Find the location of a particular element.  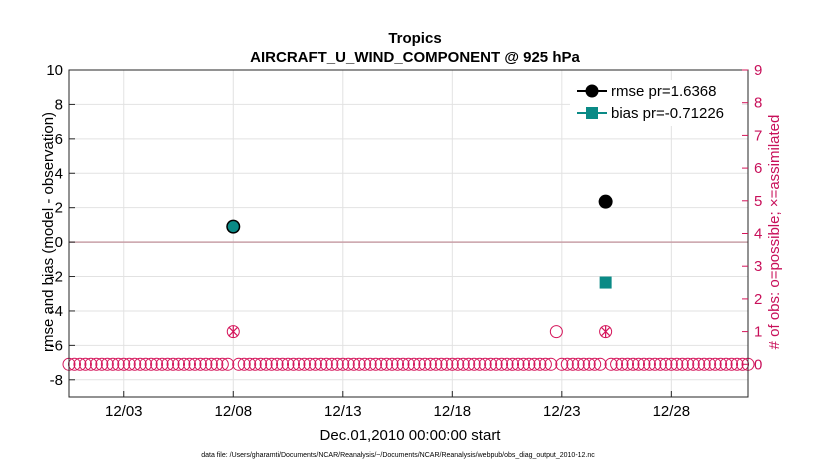

y-tick-label: -4 is located at coordinates (56, 311).